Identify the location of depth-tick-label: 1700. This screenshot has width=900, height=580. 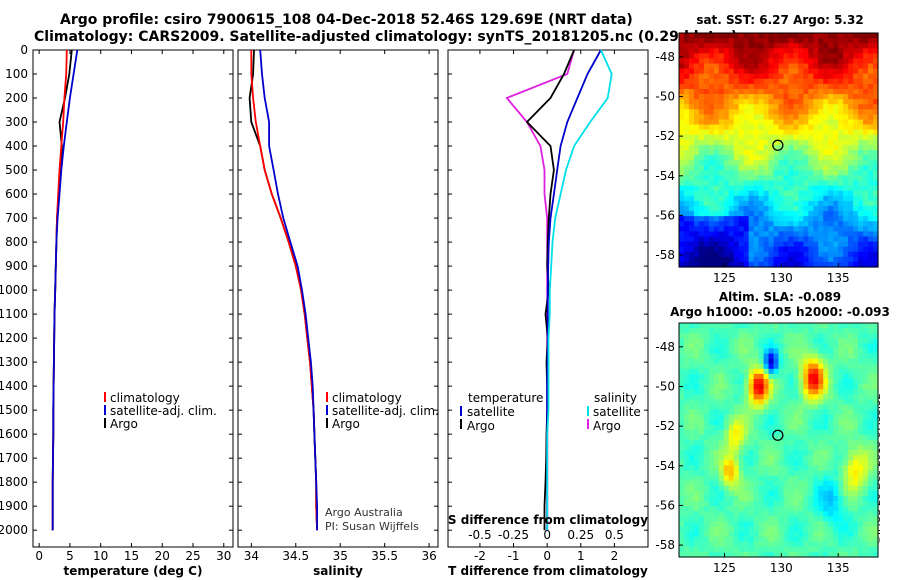
(14, 458).